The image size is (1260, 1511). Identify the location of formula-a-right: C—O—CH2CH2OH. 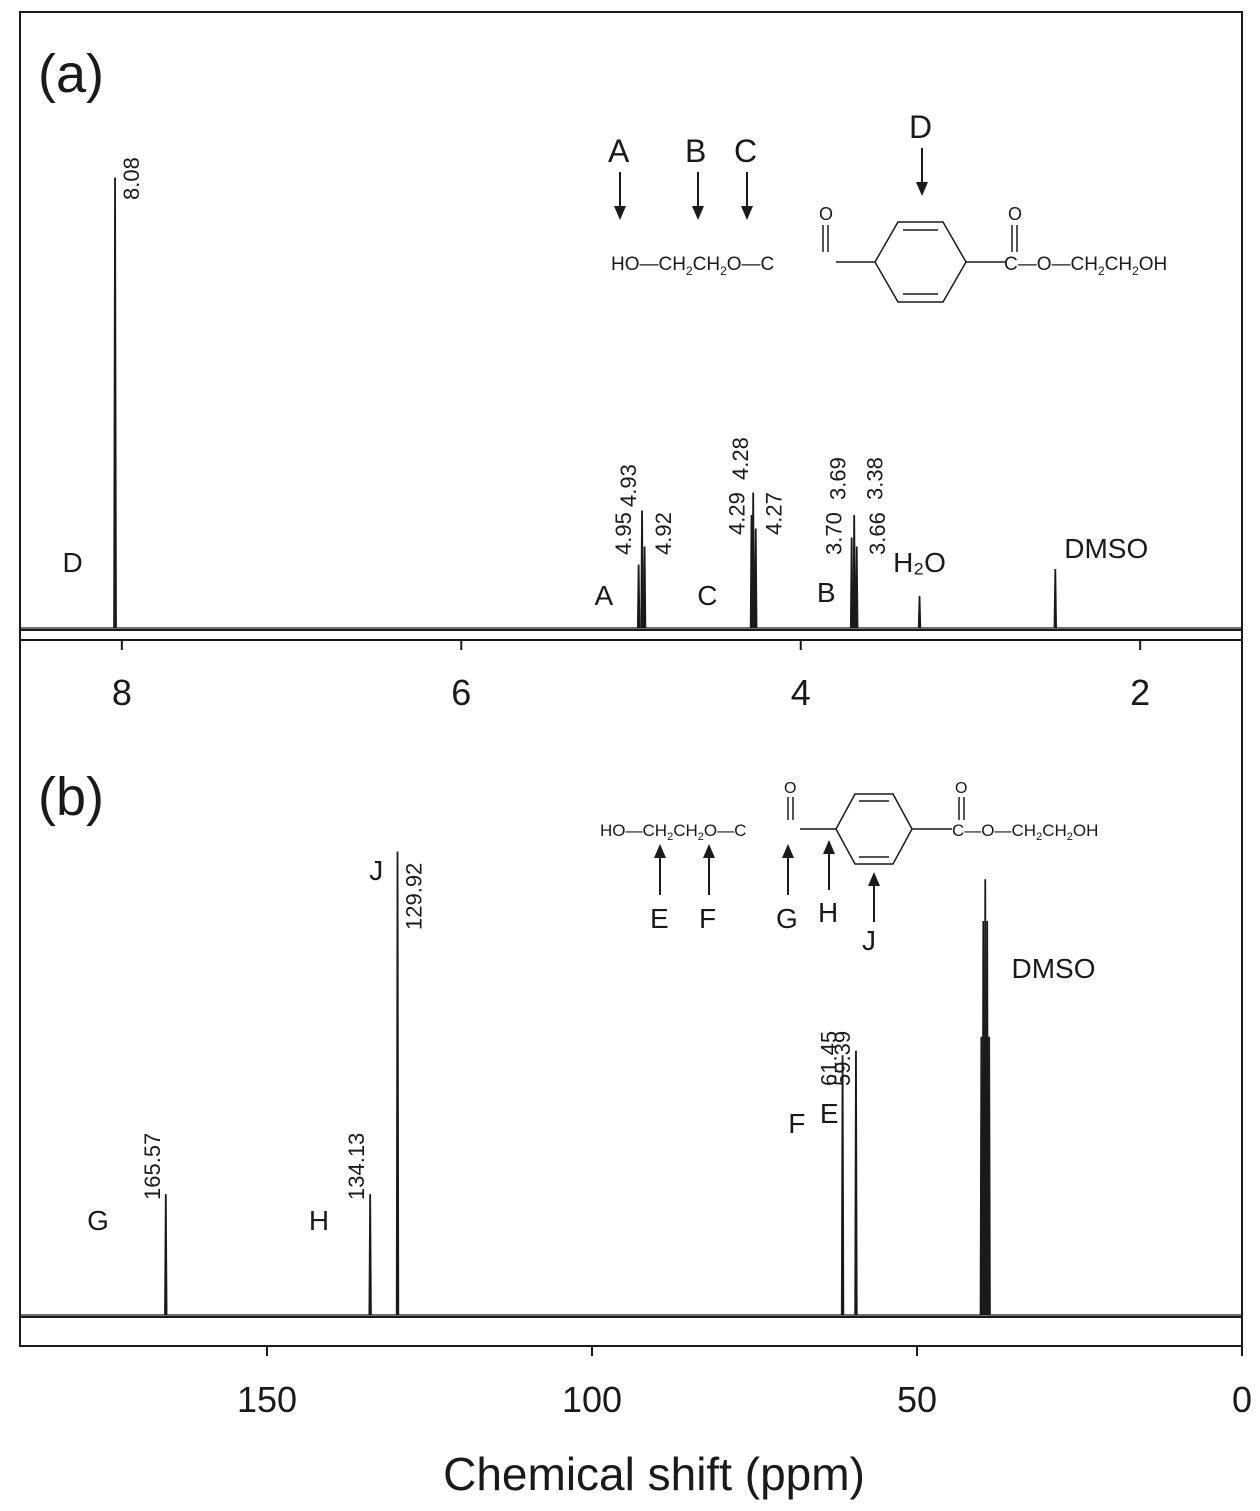
(1085, 266).